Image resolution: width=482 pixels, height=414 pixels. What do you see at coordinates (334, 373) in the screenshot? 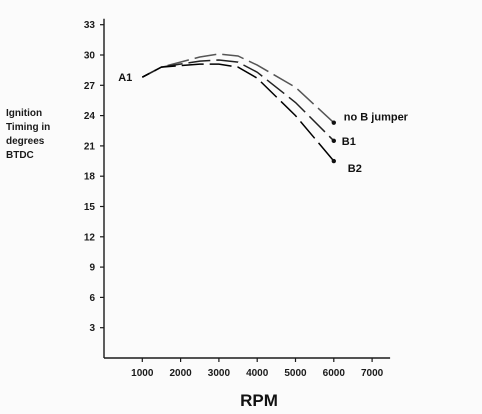
I see `x-tick-label-6000: 6000` at bounding box center [334, 373].